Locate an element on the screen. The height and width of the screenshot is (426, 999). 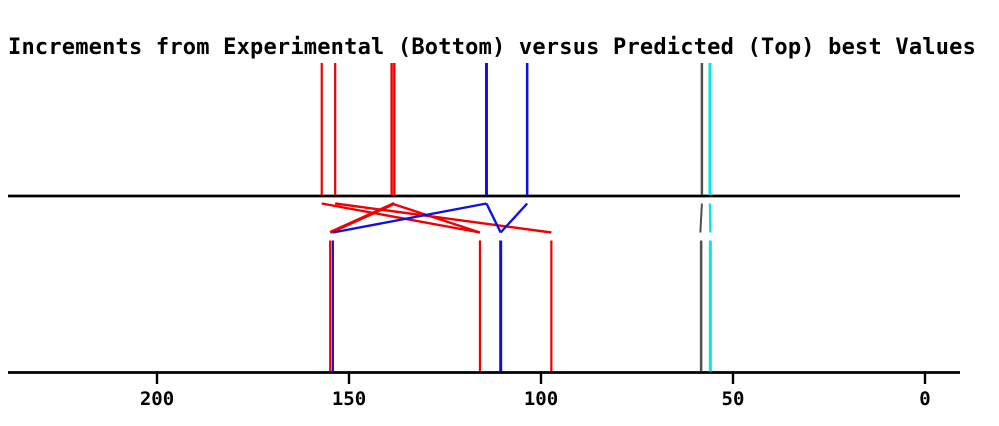
axis-tick-label: 200 is located at coordinates (157, 399).